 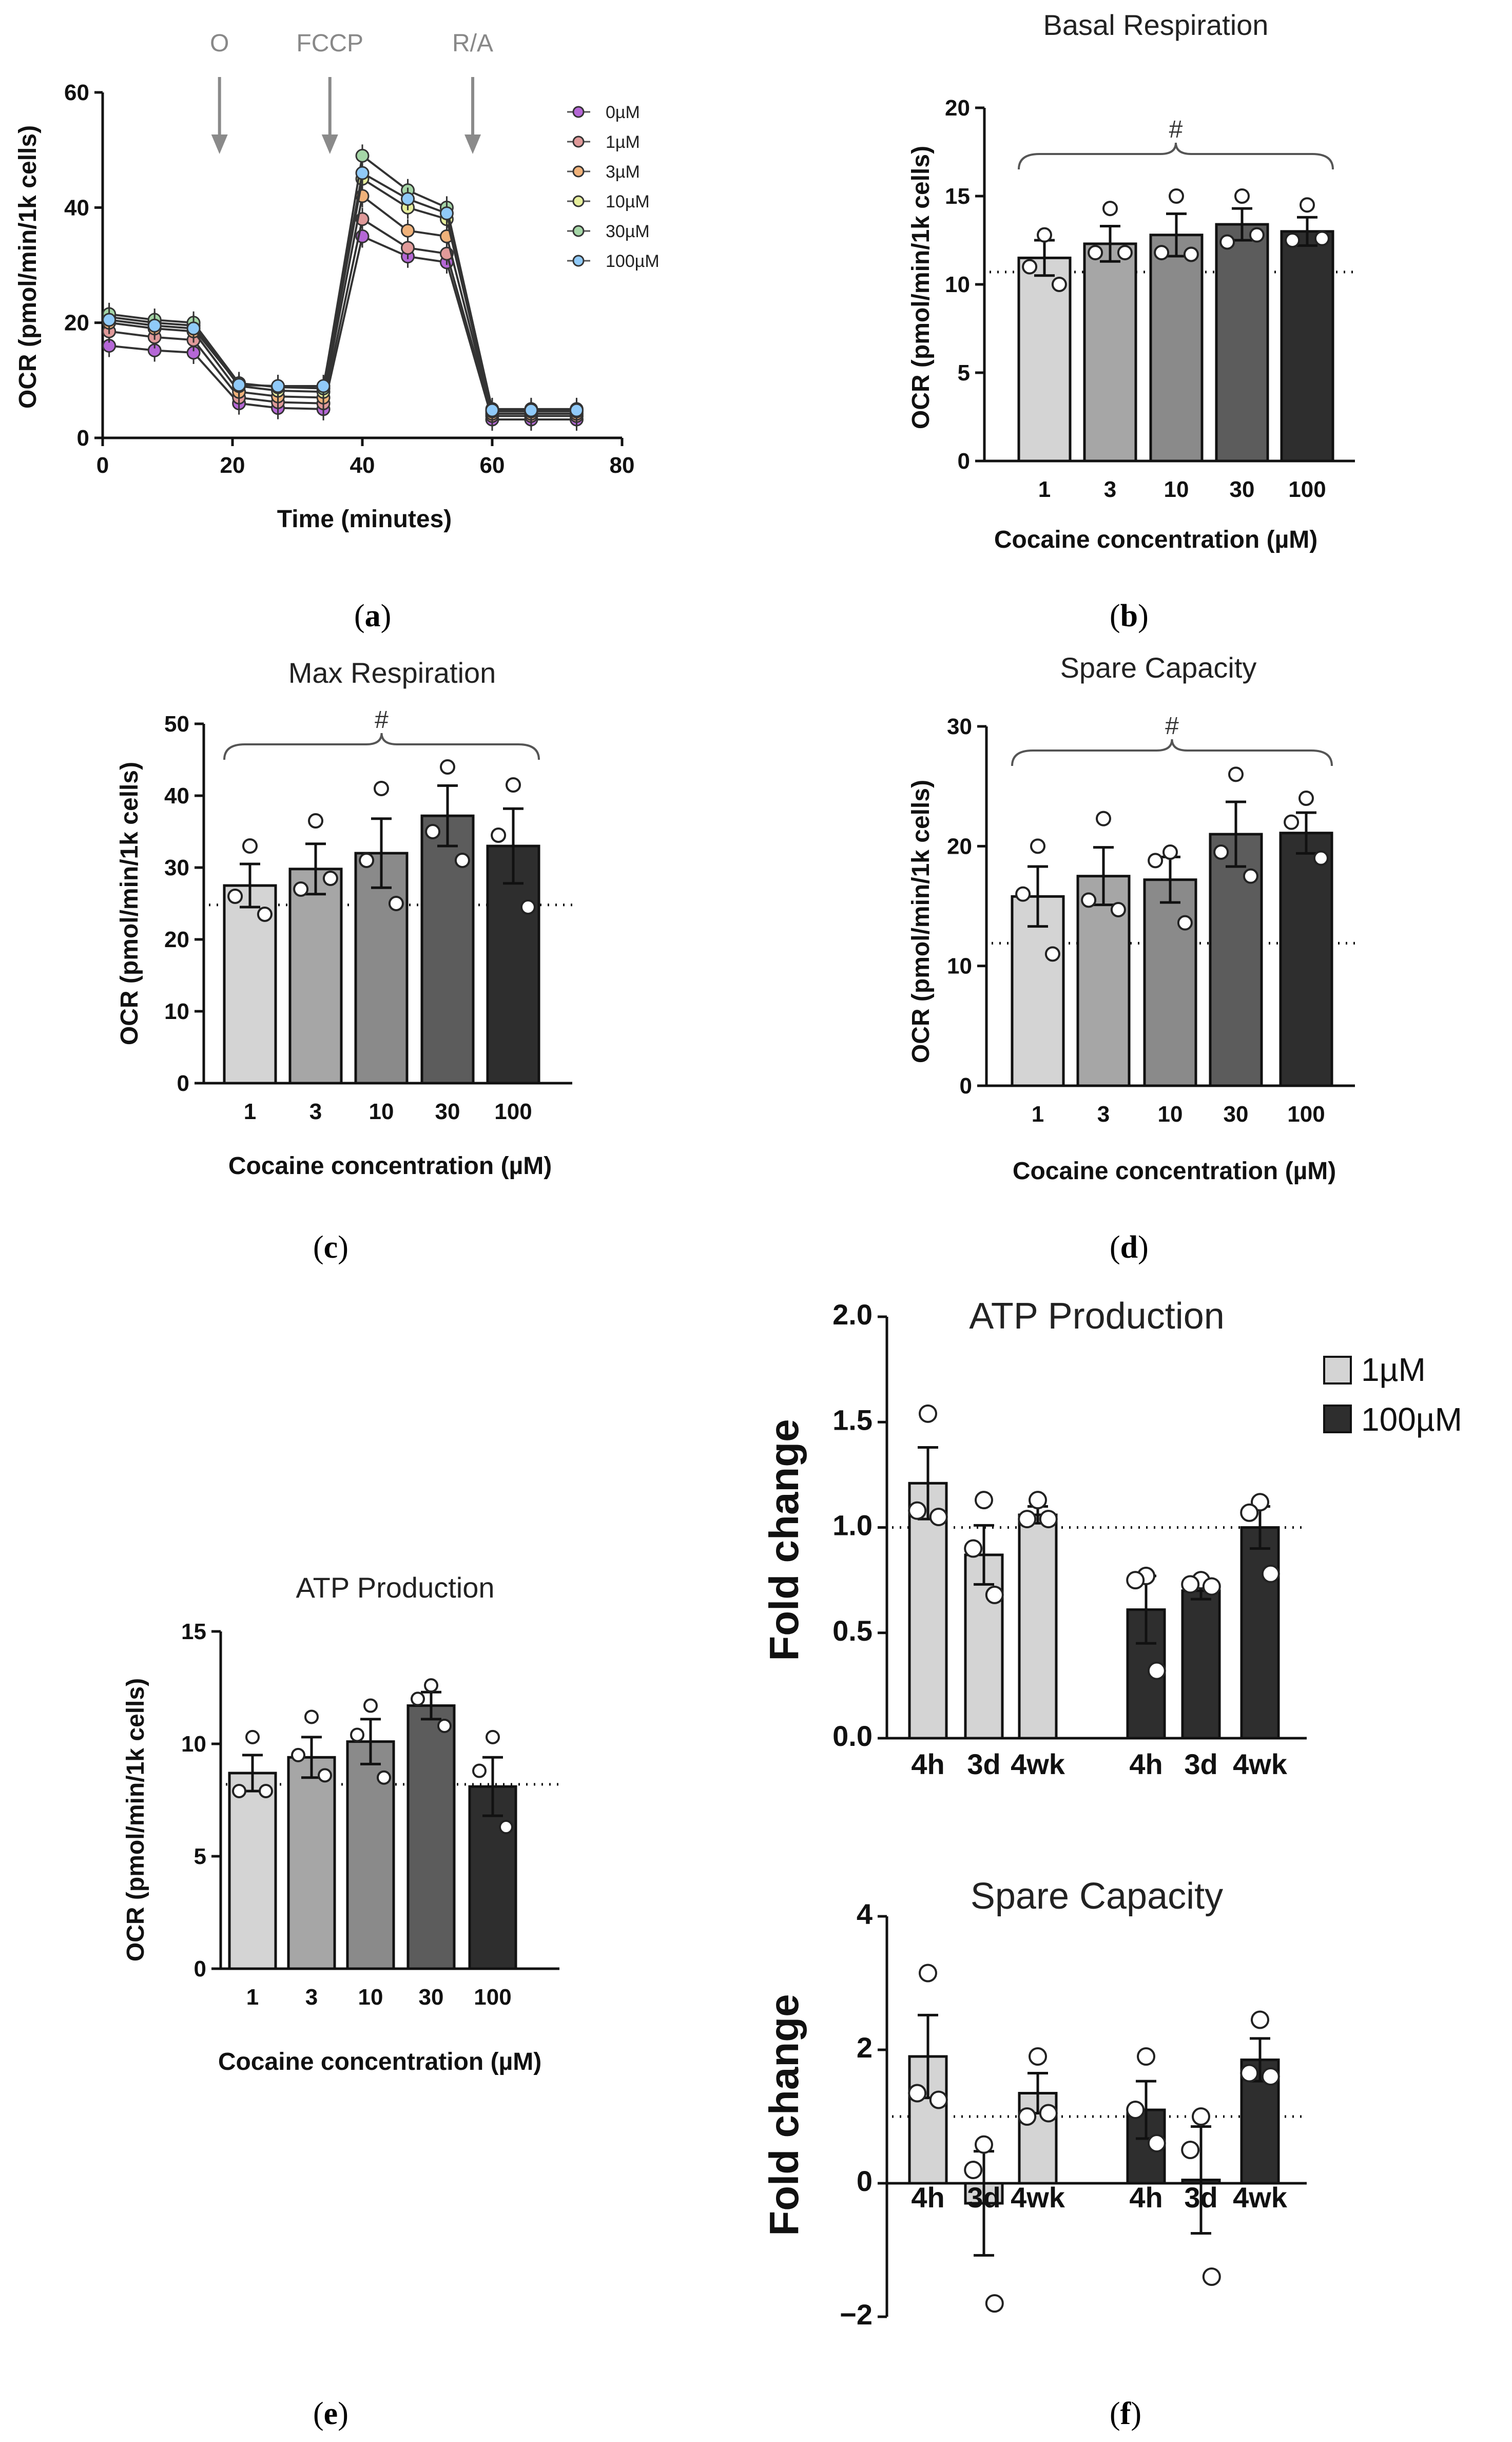 I want to click on f1-x-tick-label: 3d, so click(x=984, y=1764).